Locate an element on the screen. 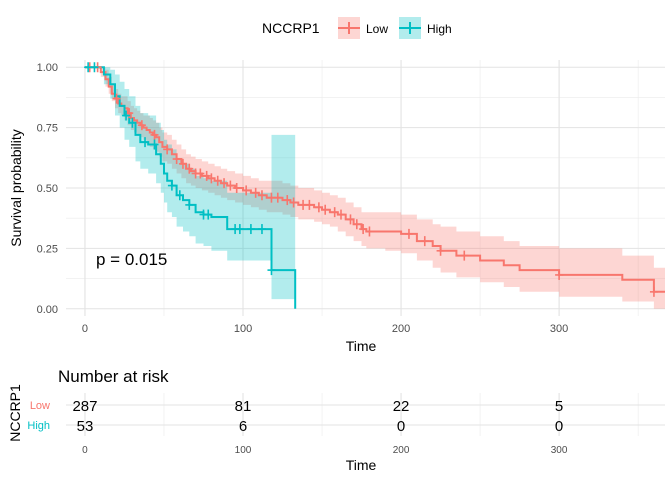 This screenshot has width=672, height=480. y-axis-title: Survival probability is located at coordinates (16, 188).